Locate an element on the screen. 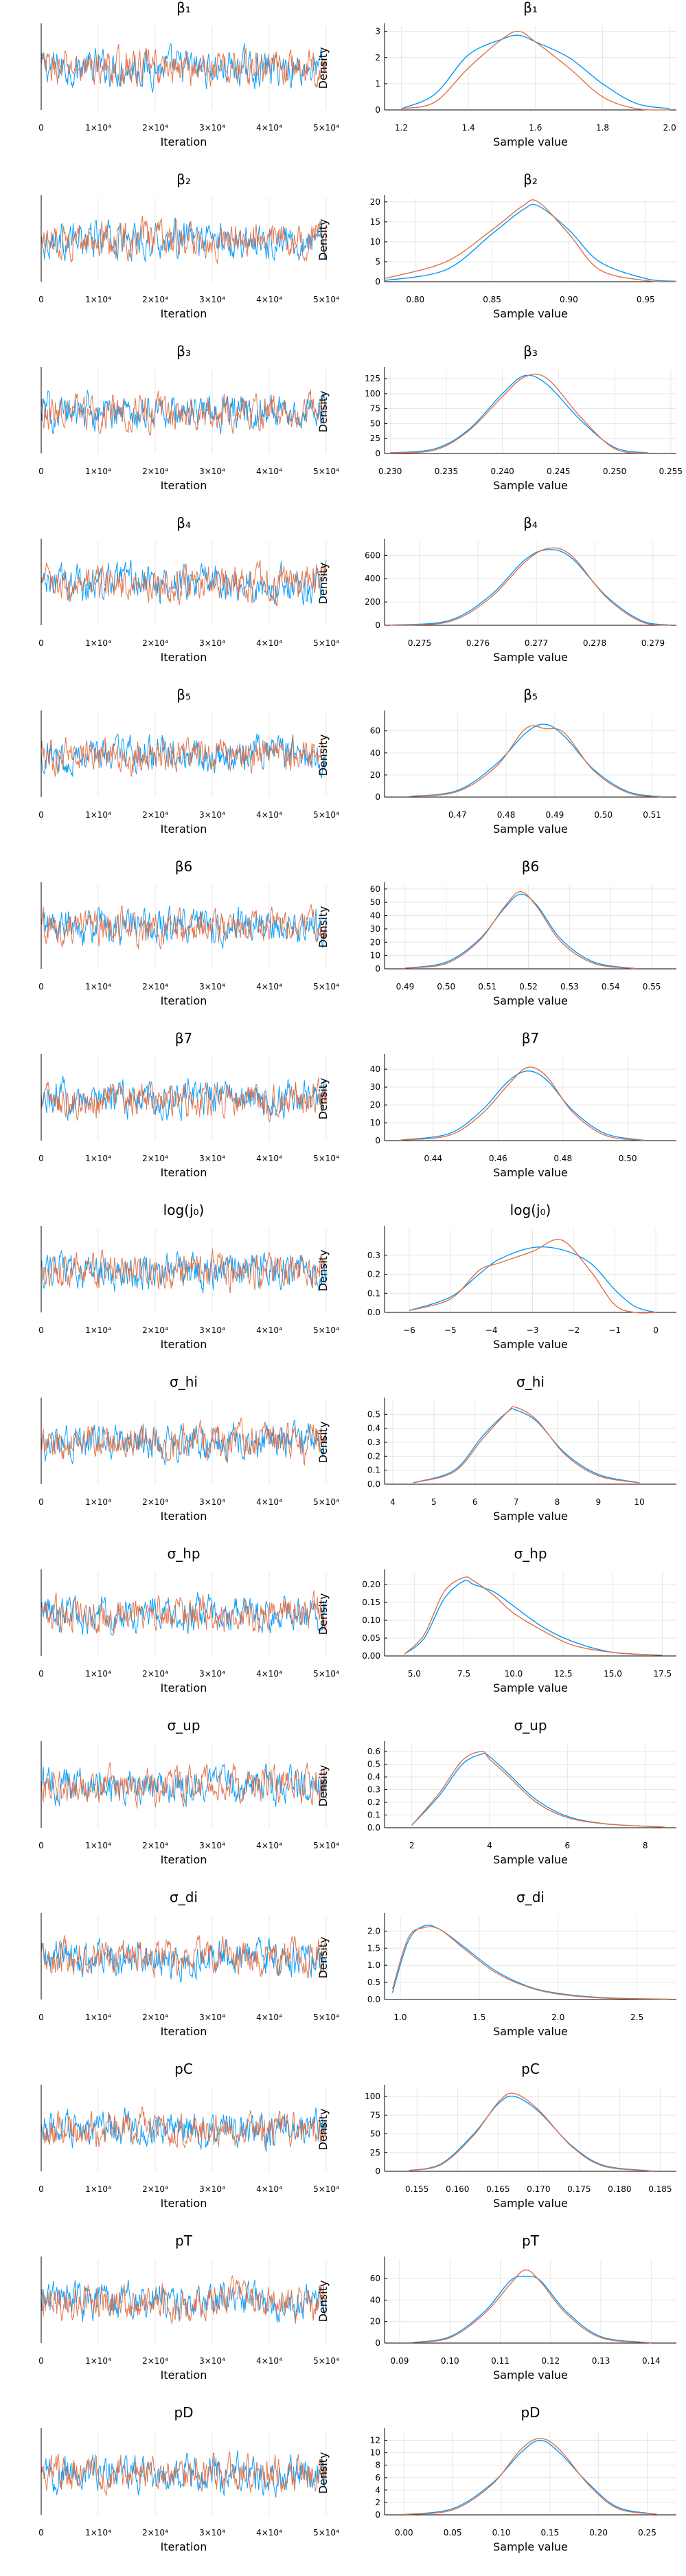  density-x-tick-label: −6 is located at coordinates (409, 1330).